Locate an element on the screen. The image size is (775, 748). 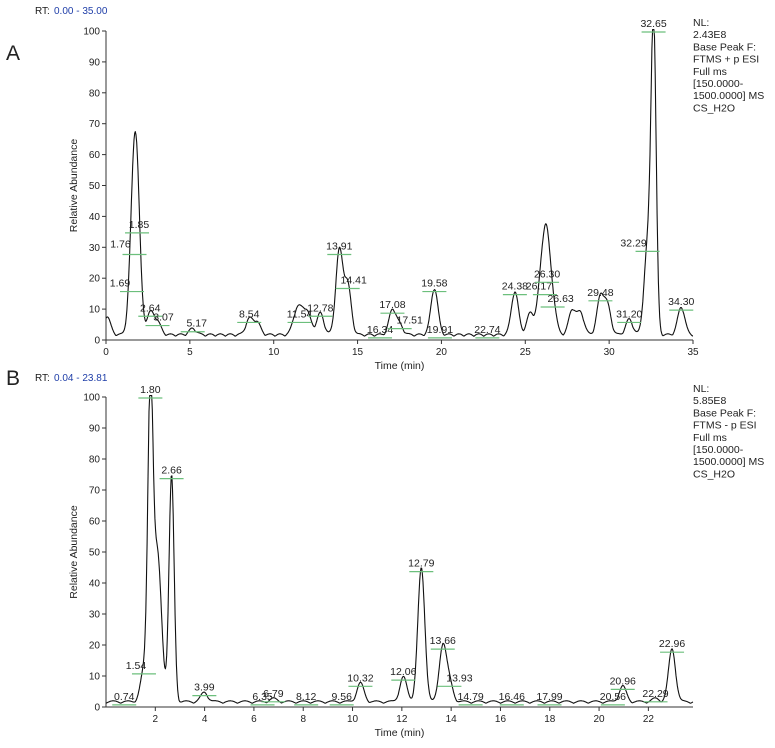
peak-label: 13.93 is located at coordinates (459, 678).